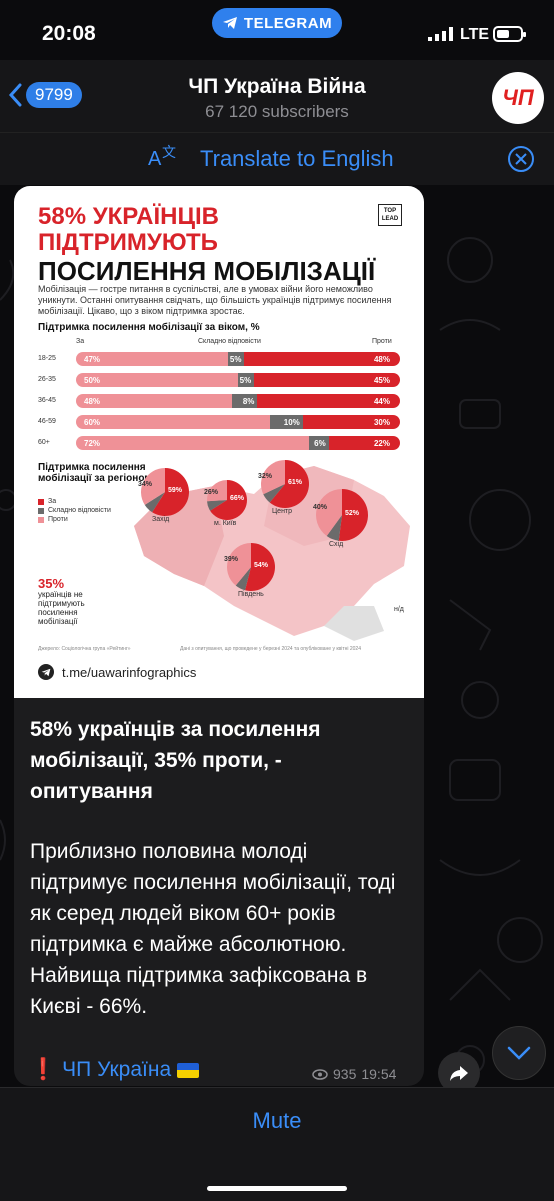 This screenshot has width=554, height=1201. What do you see at coordinates (193, 443) in the screenshot?
I see `bar-segment-for: 72%` at bounding box center [193, 443].